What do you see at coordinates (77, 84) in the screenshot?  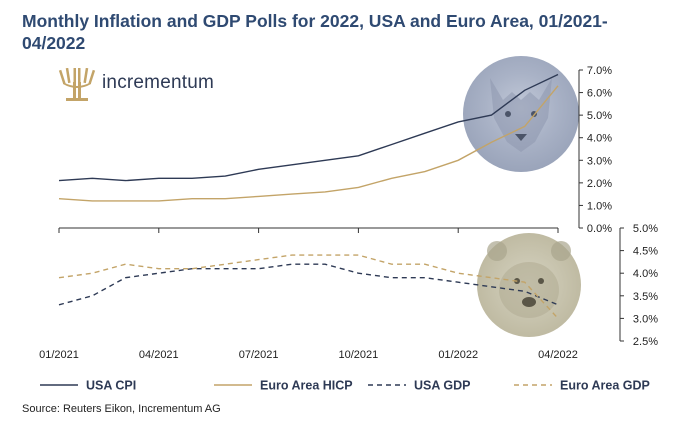 I see `tree-logo-icon` at bounding box center [77, 84].